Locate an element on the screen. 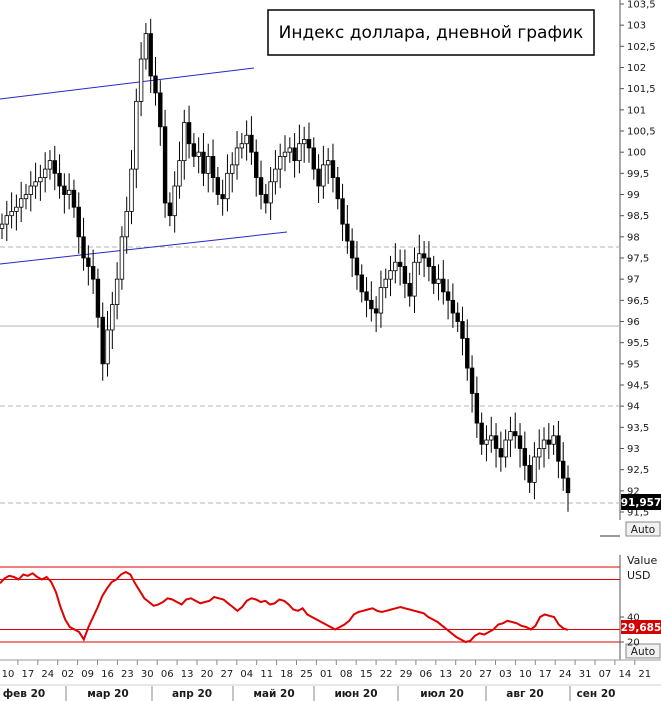 Image resolution: width=661 pixels, height=701 pixels. price-tick-label: 103 is located at coordinates (636, 26).